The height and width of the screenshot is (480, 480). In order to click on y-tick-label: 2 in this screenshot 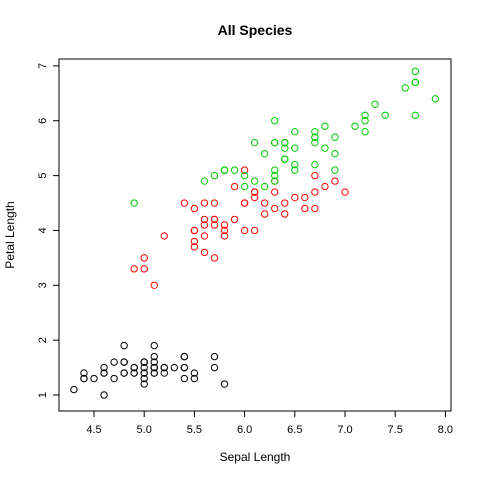, I will do `click(43, 340)`.